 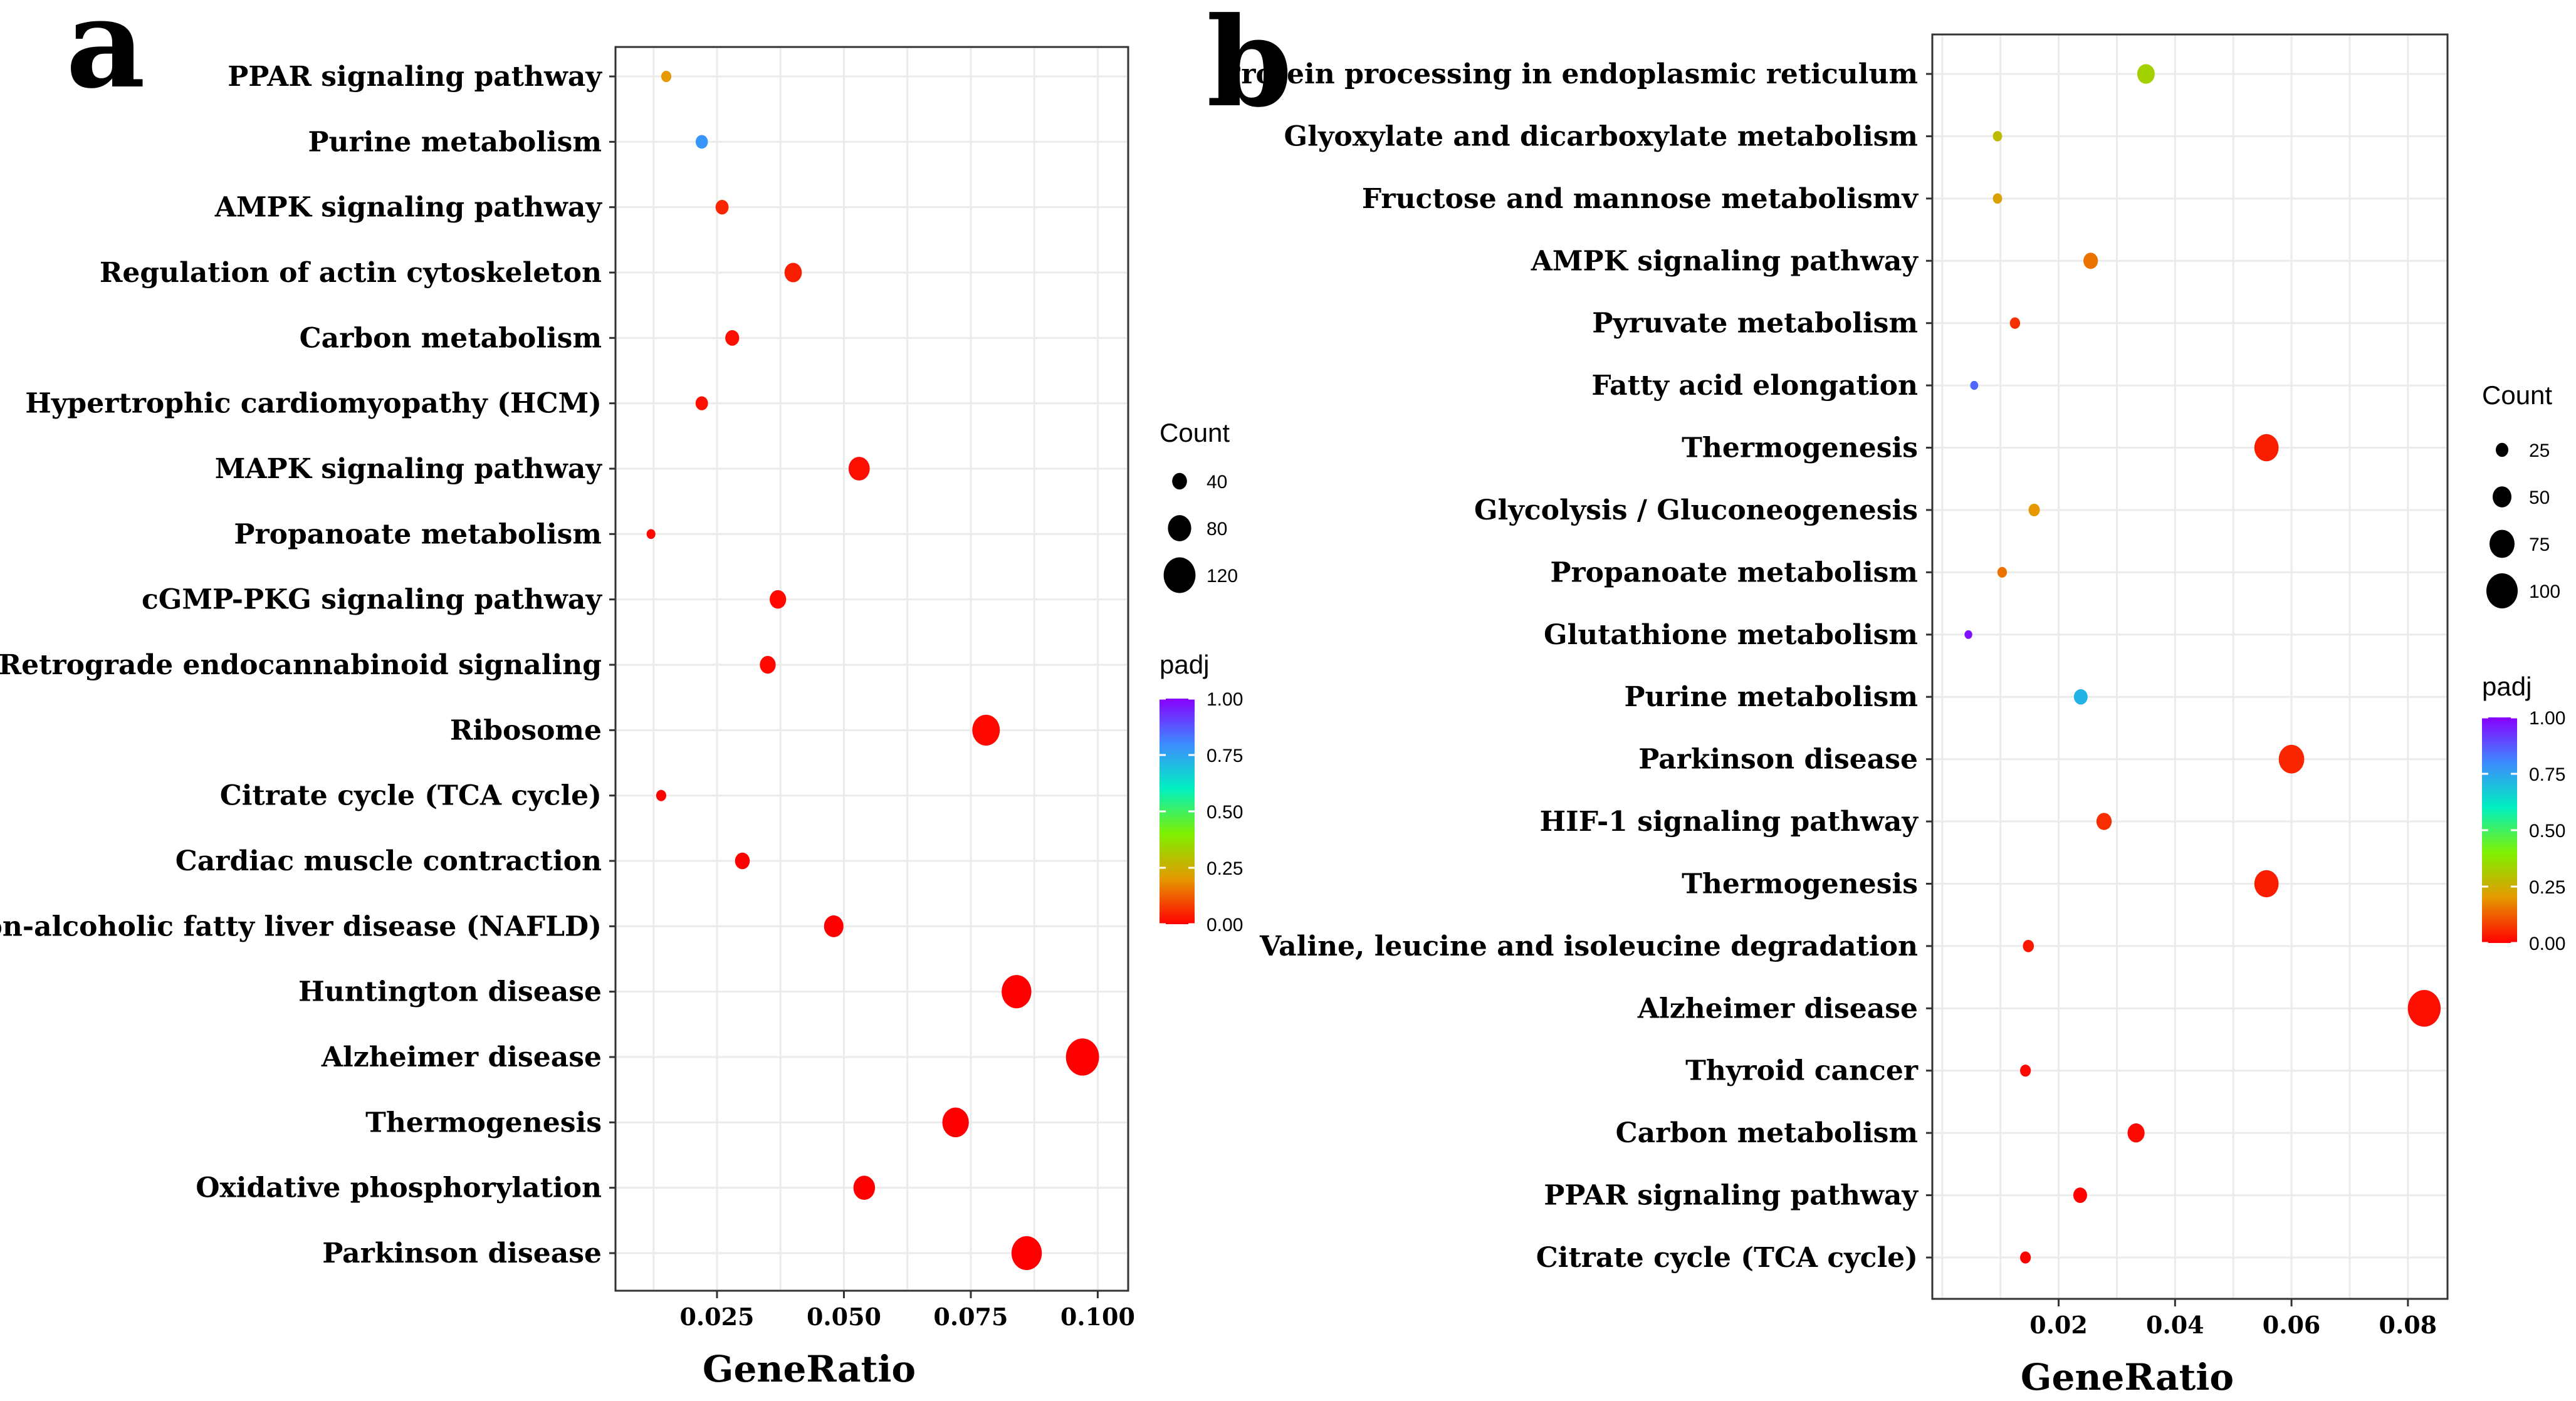 I want to click on count-legend-title: Count, so click(x=2517, y=395).